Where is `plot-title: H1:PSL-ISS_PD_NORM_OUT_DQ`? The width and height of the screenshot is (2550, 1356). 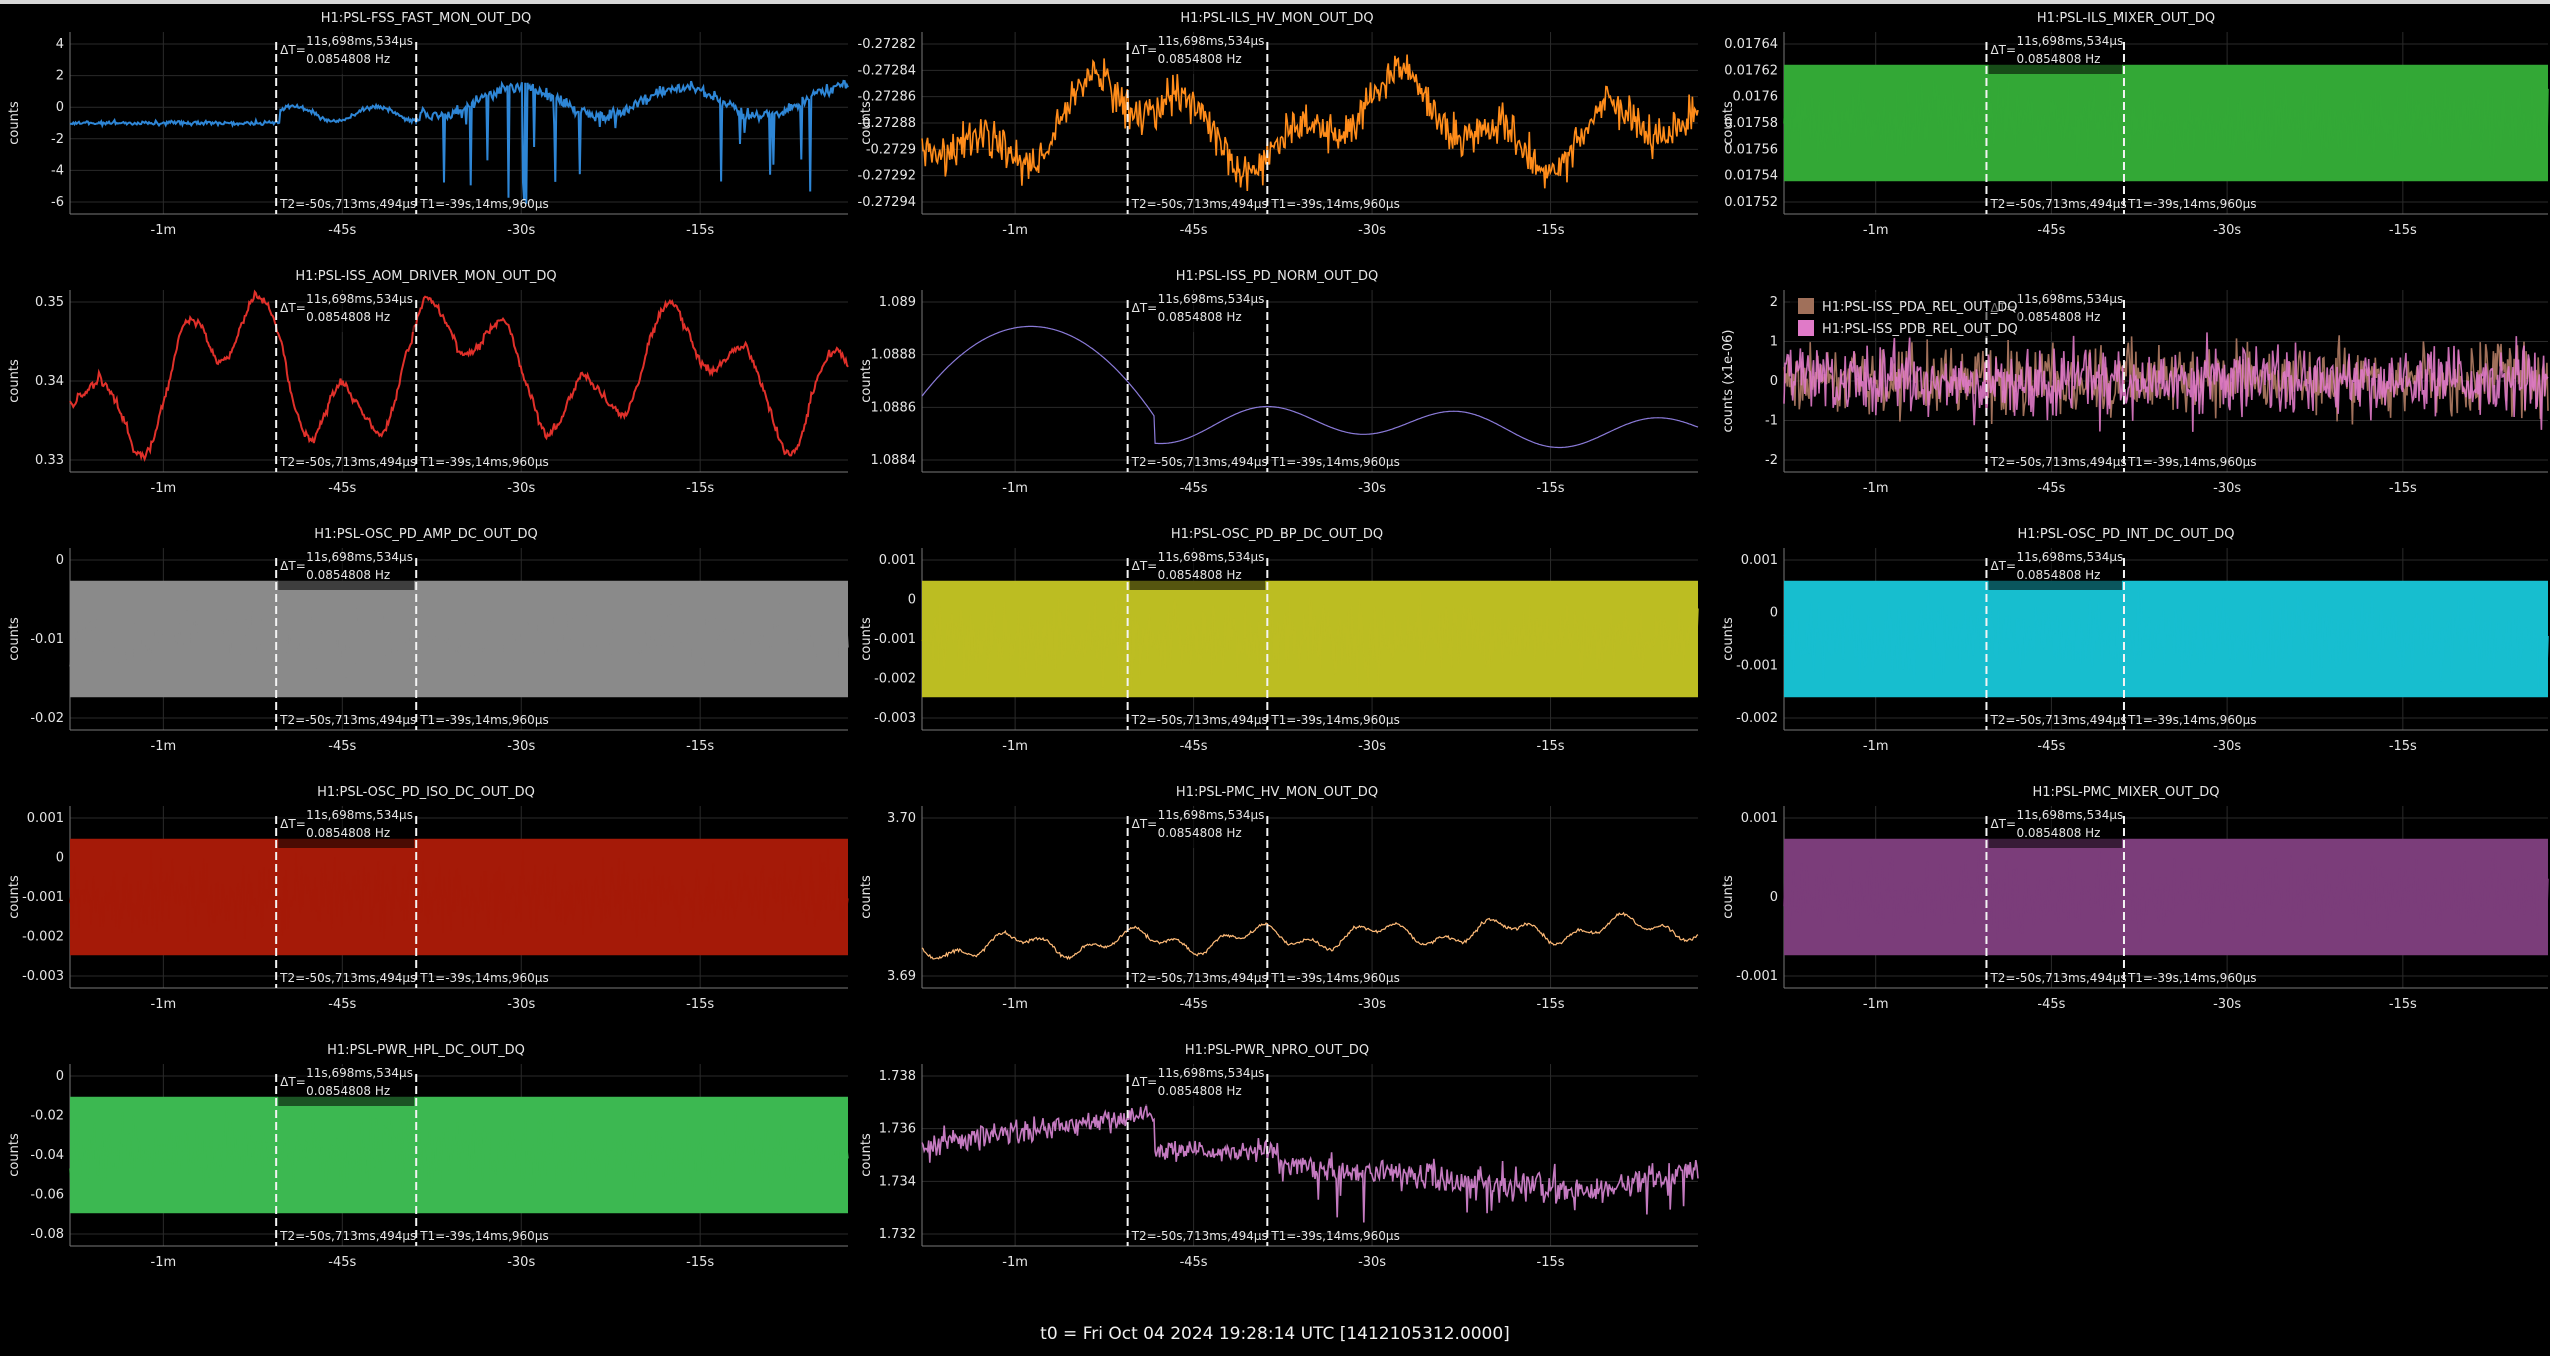 plot-title: H1:PSL-ISS_PD_NORM_OUT_DQ is located at coordinates (1277, 276).